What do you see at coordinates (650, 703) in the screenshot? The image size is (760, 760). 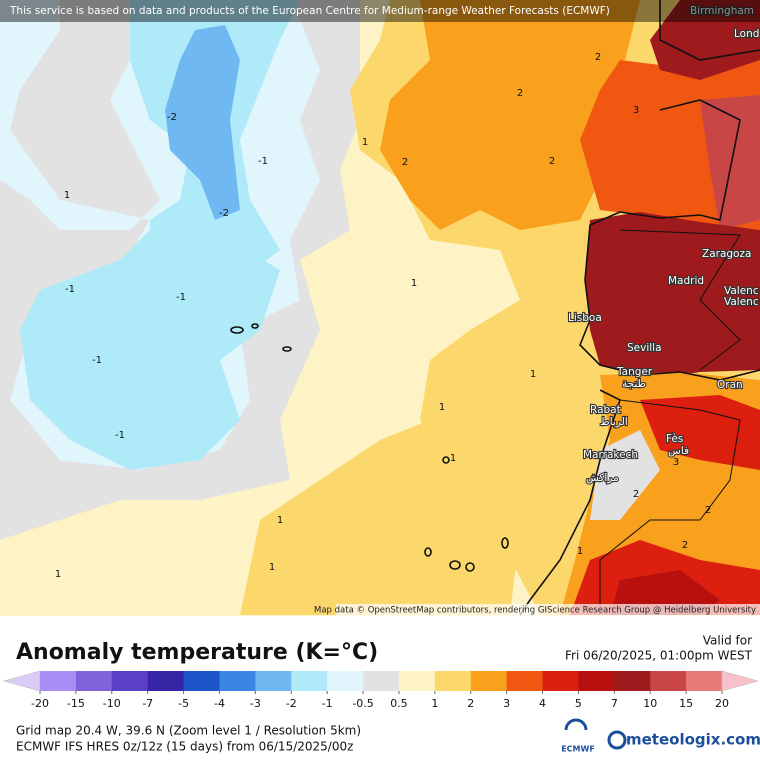 I see `colorbar-tick-label: 10` at bounding box center [650, 703].